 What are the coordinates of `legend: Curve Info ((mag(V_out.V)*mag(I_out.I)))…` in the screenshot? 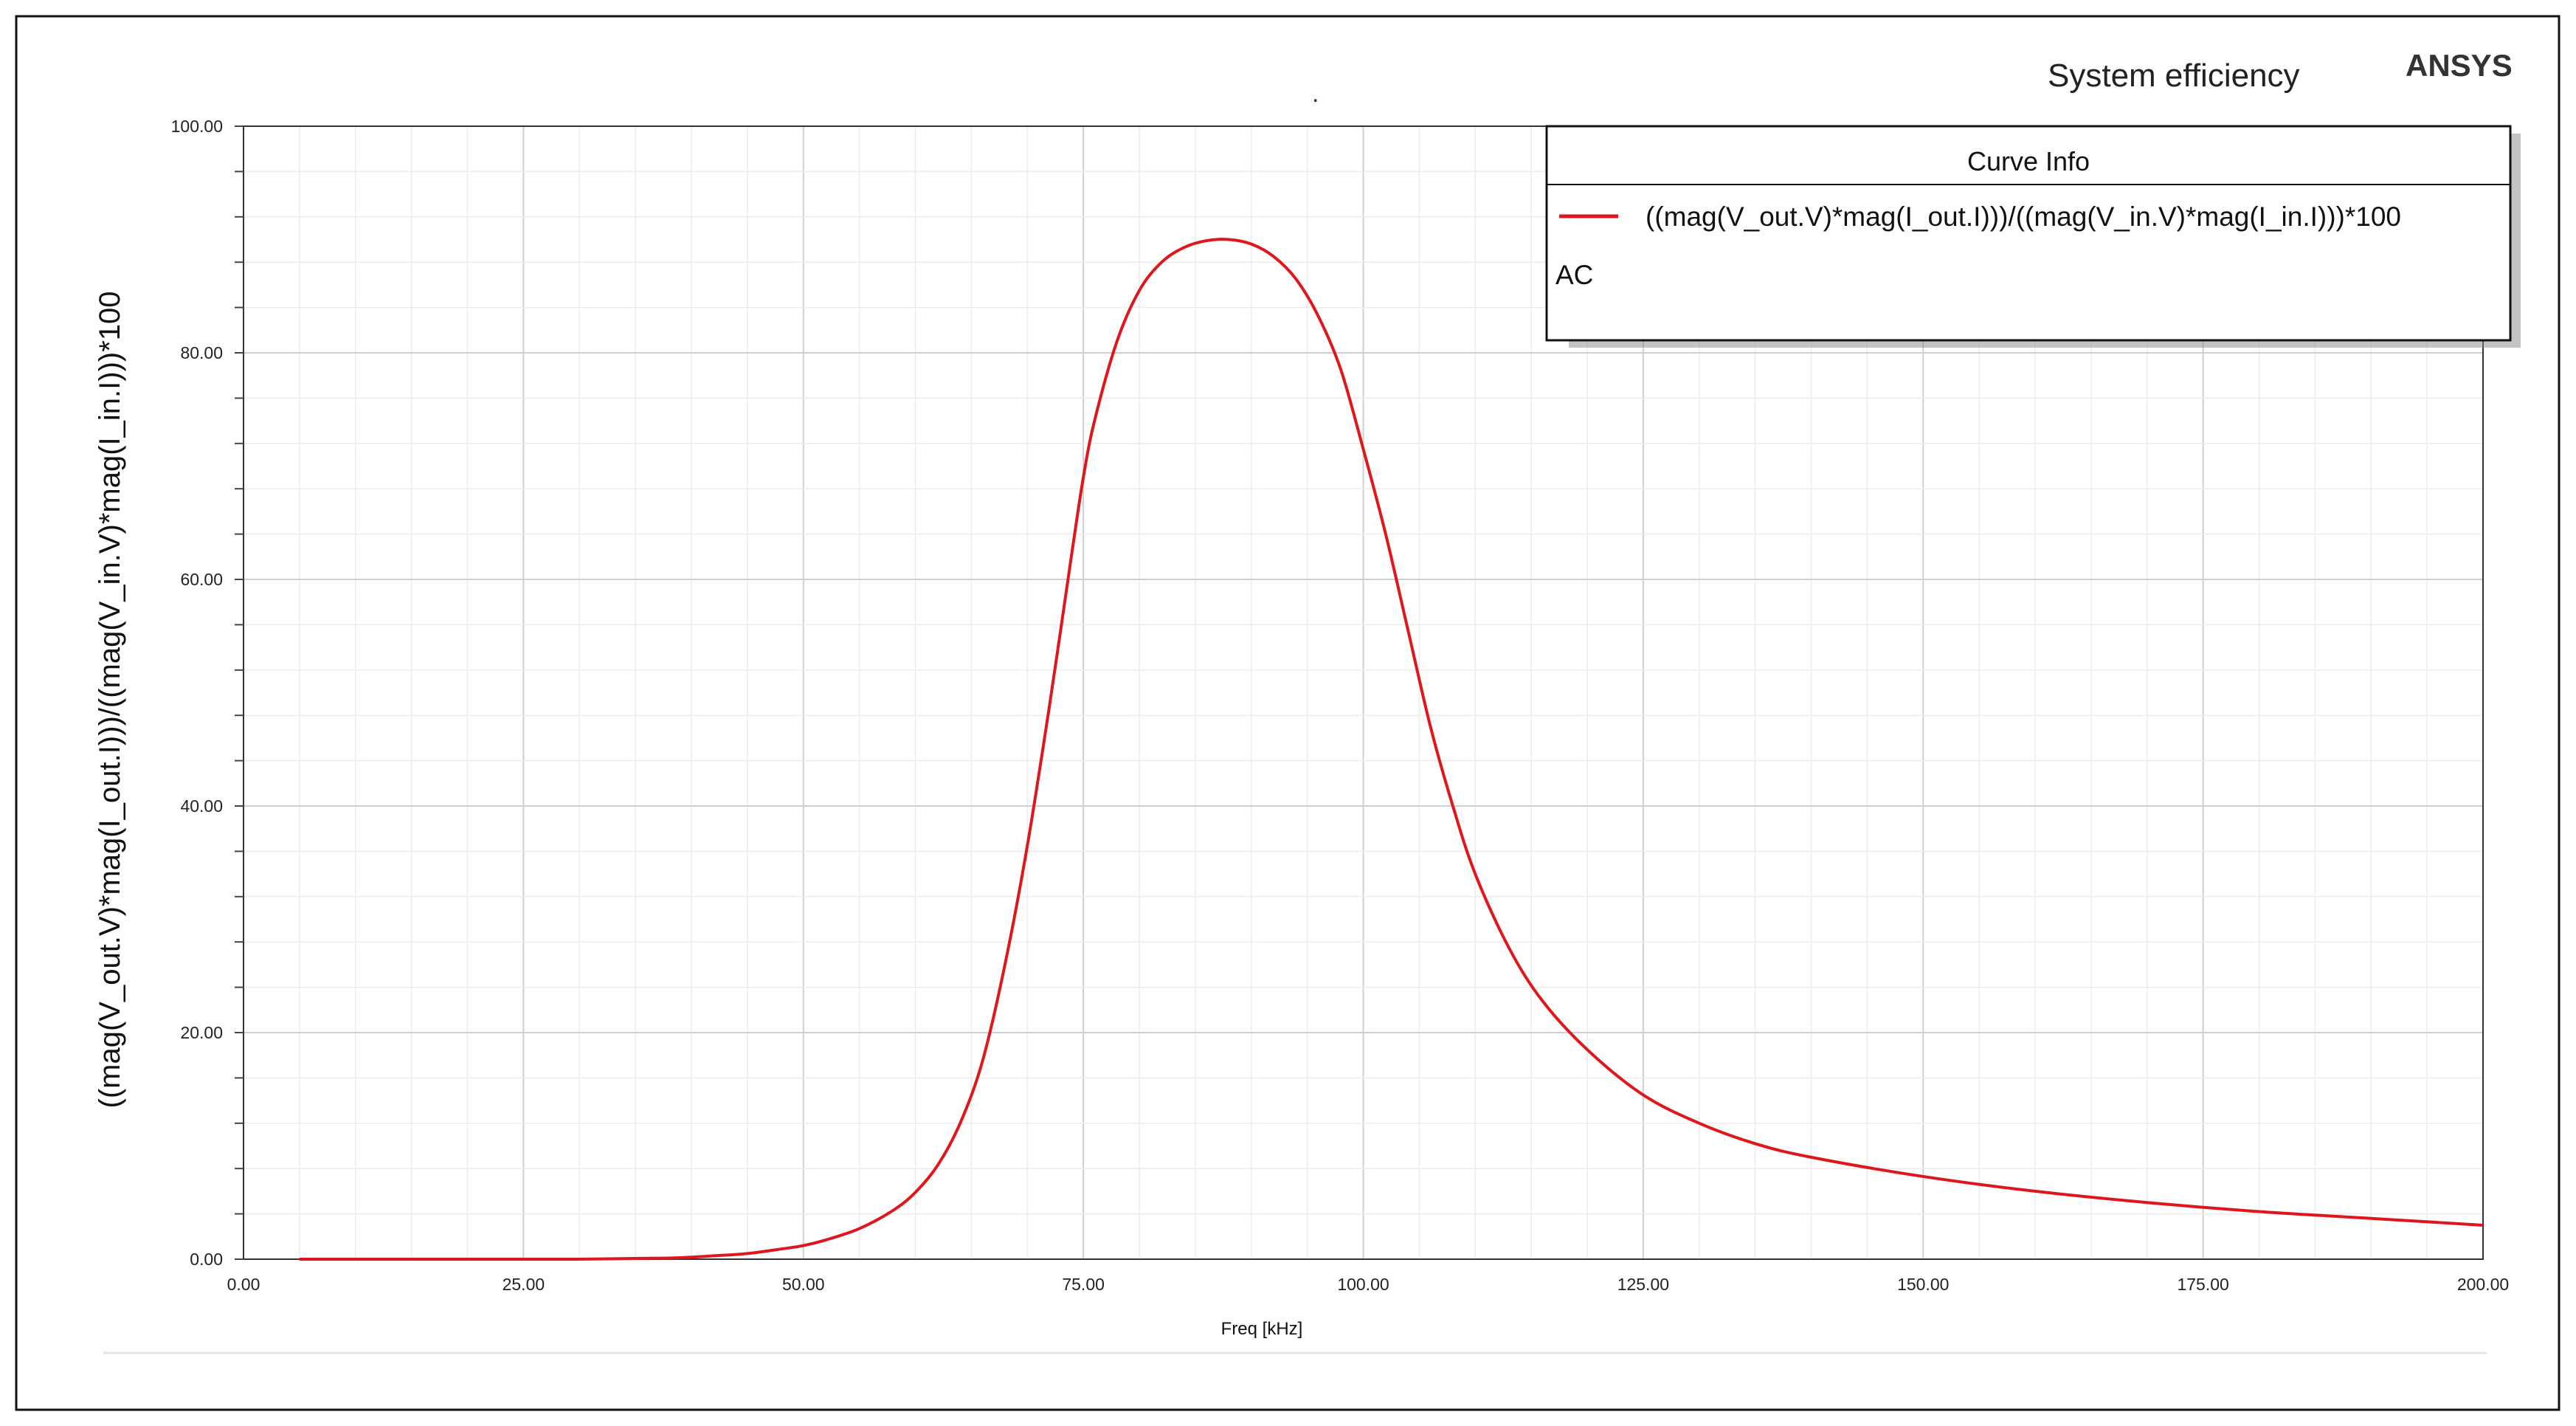 It's located at (2033, 236).